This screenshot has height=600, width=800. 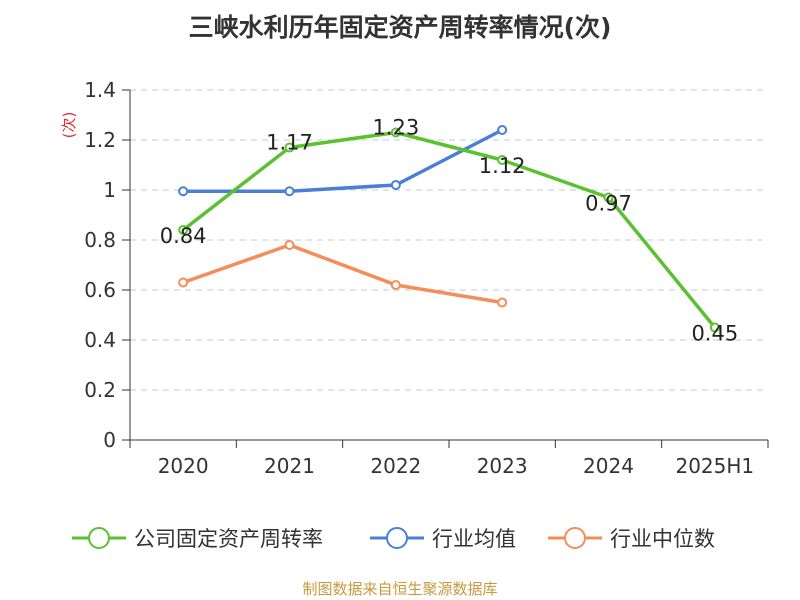 What do you see at coordinates (100, 390) in the screenshot?
I see `y-tick-label: 0.2` at bounding box center [100, 390].